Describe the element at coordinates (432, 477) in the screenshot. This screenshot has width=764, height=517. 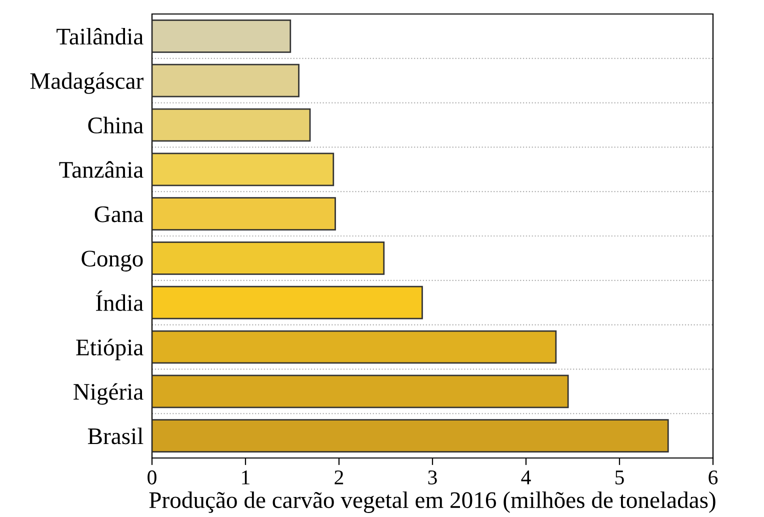
I see `x-tick-label: 3` at that location.